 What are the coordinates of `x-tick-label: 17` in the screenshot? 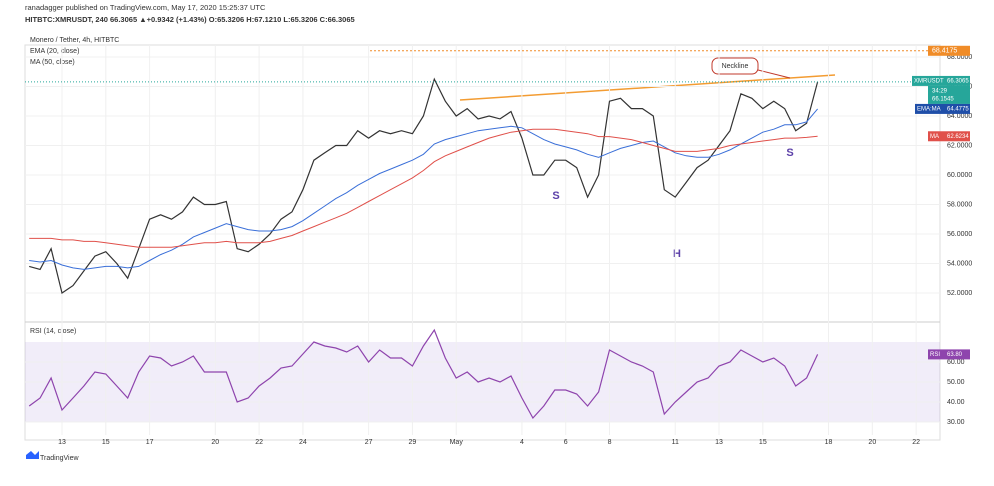 It's located at (150, 442).